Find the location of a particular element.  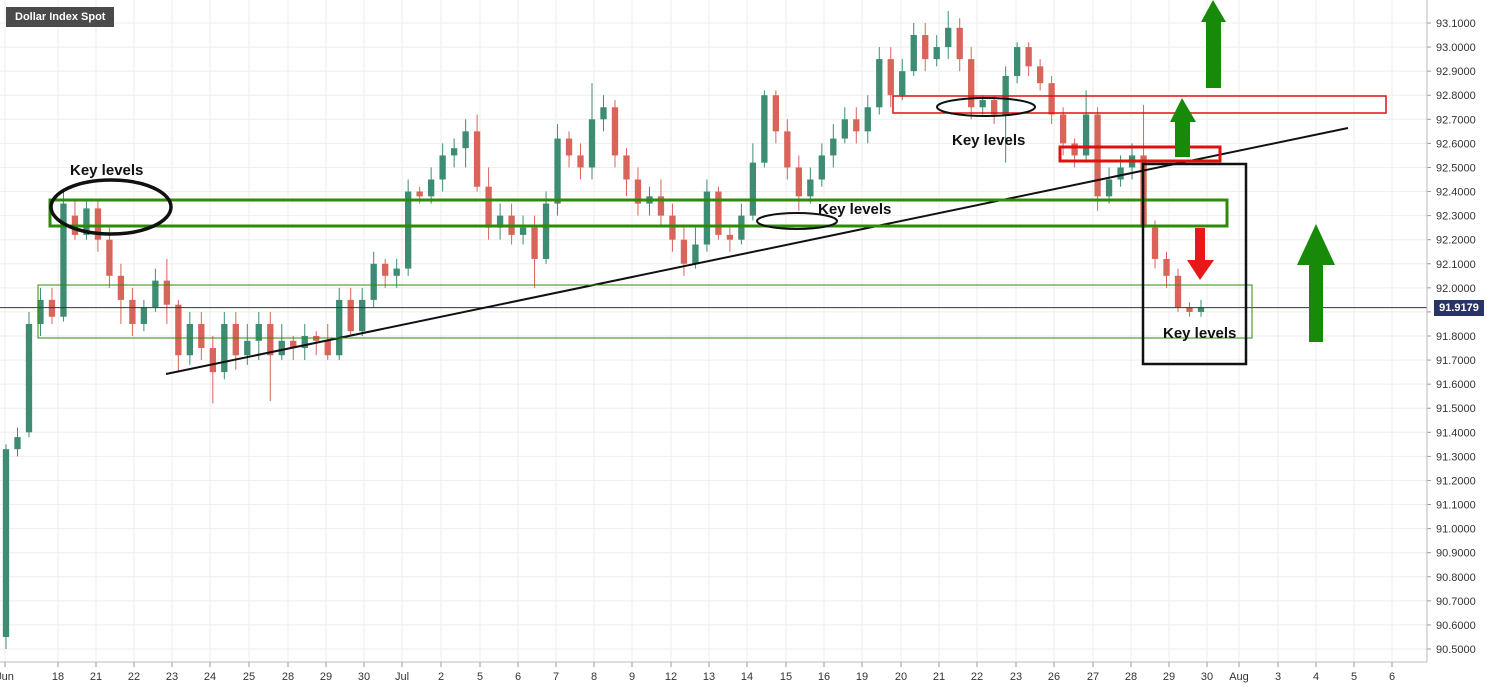

x-tick-label: 16 is located at coordinates (824, 677).